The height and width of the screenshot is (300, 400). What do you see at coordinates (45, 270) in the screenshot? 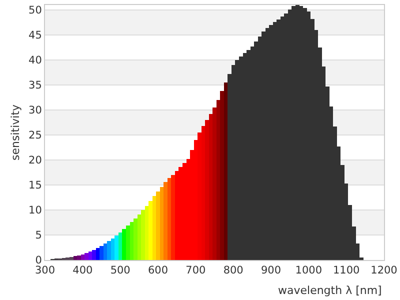
I see `x-tick-label: 300` at bounding box center [45, 270].